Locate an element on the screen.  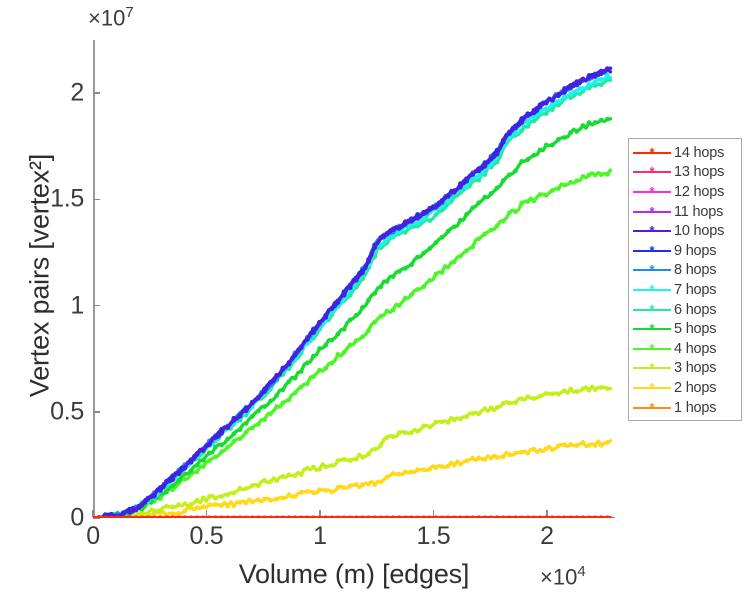
legend-item-3-hops: * 3 hops is located at coordinates (685, 369).